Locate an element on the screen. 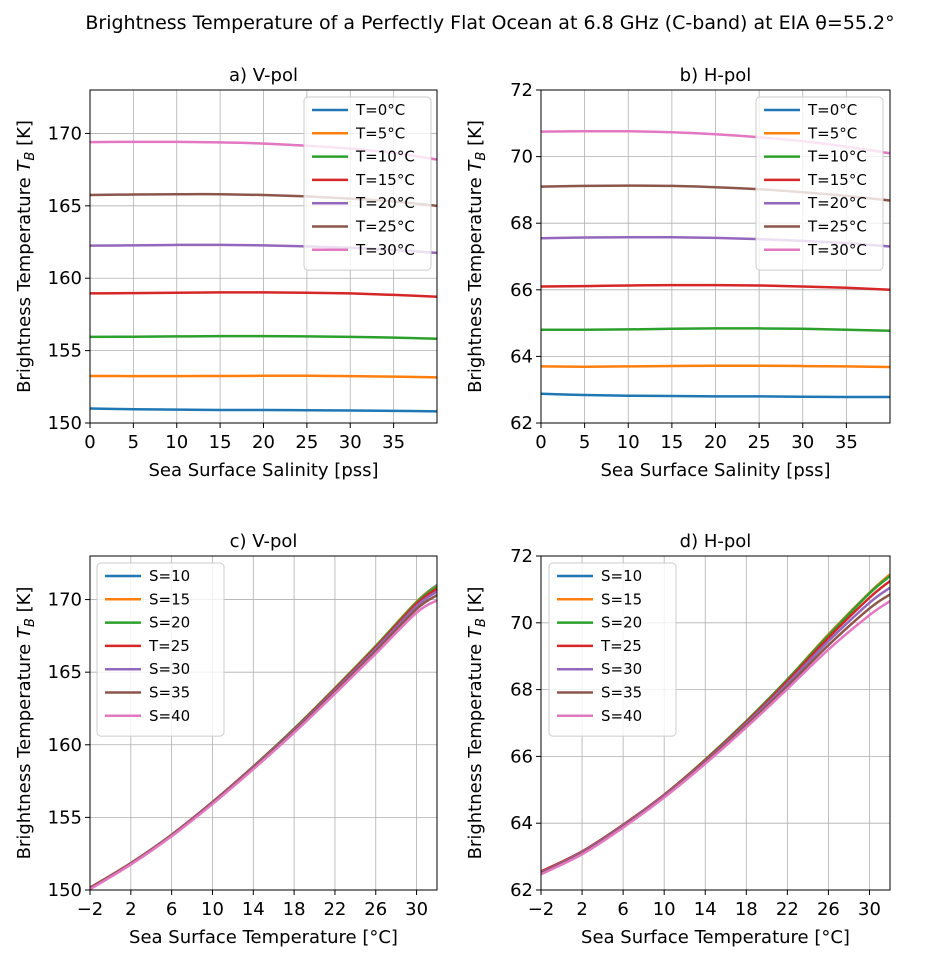 The height and width of the screenshot is (955, 944). subplot-title: a) V-pol is located at coordinates (263, 75).